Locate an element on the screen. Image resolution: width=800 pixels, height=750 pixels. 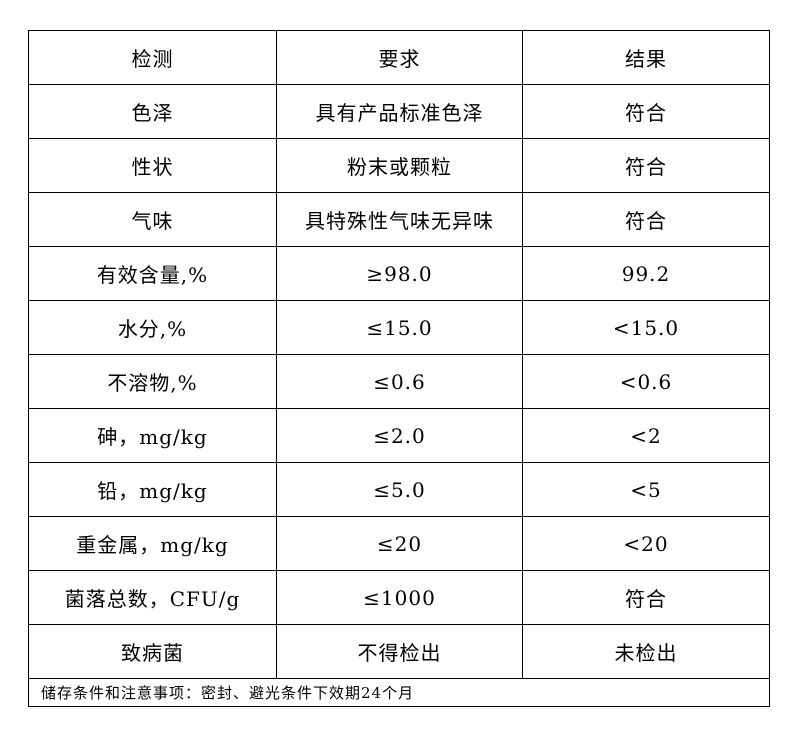
cell-test: 致病菌 is located at coordinates (152, 651).